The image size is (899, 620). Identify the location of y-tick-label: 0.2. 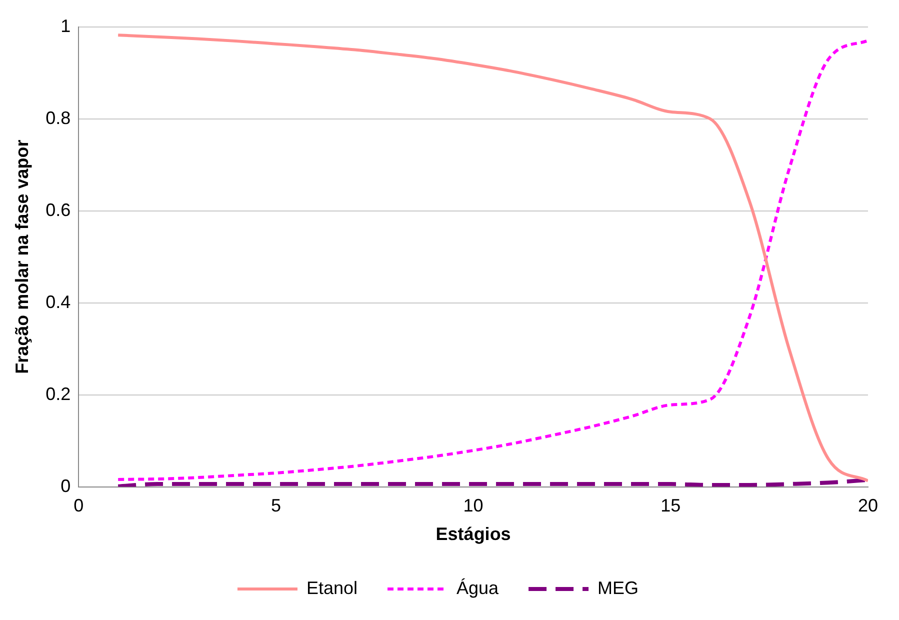
(58, 394).